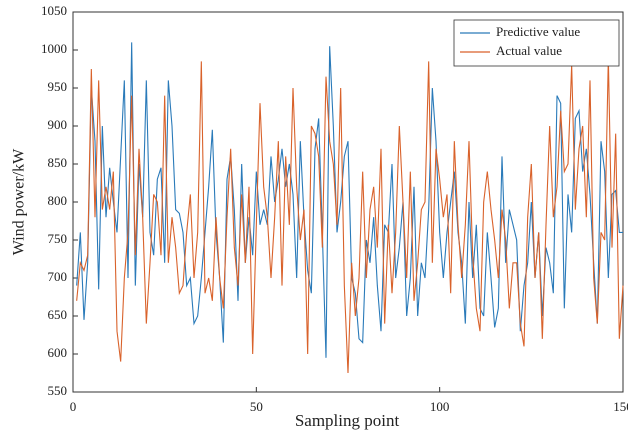 The height and width of the screenshot is (439, 628). I want to click on y-tick-label: 700, so click(58, 276).